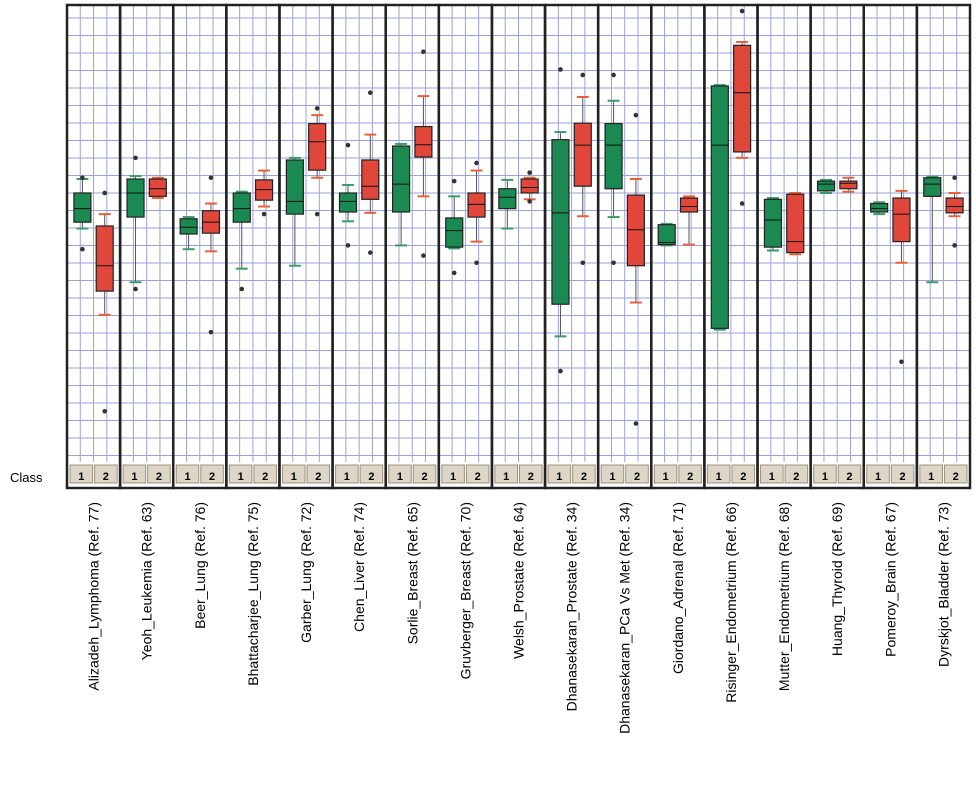 The image size is (976, 796). What do you see at coordinates (837, 579) in the screenshot?
I see `dataset-label: Huang_Thyroid (Ref. 69)` at bounding box center [837, 579].